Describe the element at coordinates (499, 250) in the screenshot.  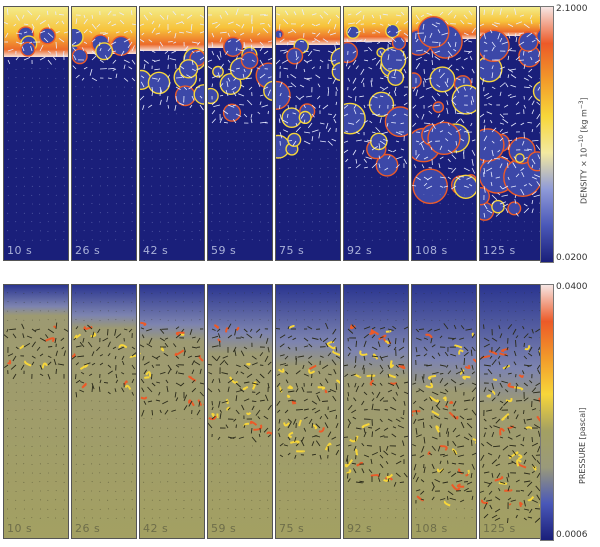
I see `time-label: 125 s` at that location.